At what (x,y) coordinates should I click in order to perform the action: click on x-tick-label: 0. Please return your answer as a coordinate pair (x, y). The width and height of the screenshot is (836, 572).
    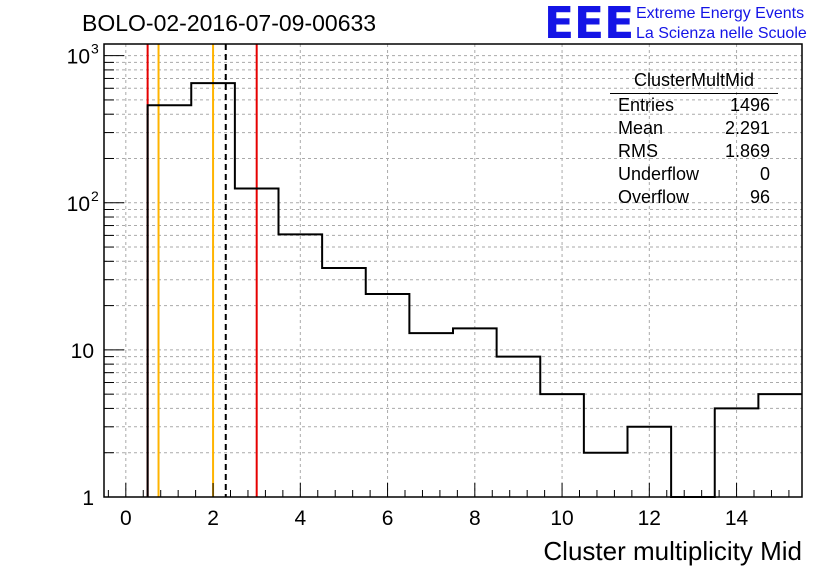
    Looking at the image, I should click on (126, 518).